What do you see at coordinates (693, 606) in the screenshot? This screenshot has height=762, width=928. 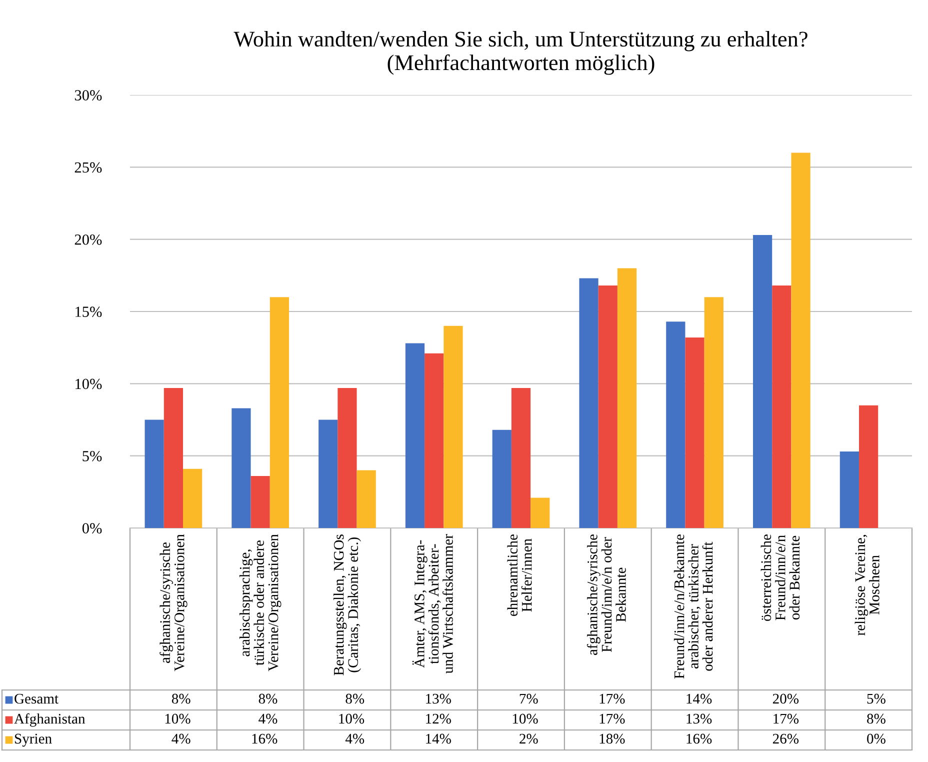 I see `x-tick-label: Freund/inn/e/n/Bekannte arabischer, türkischer oder anderer Herkunft` at bounding box center [693, 606].